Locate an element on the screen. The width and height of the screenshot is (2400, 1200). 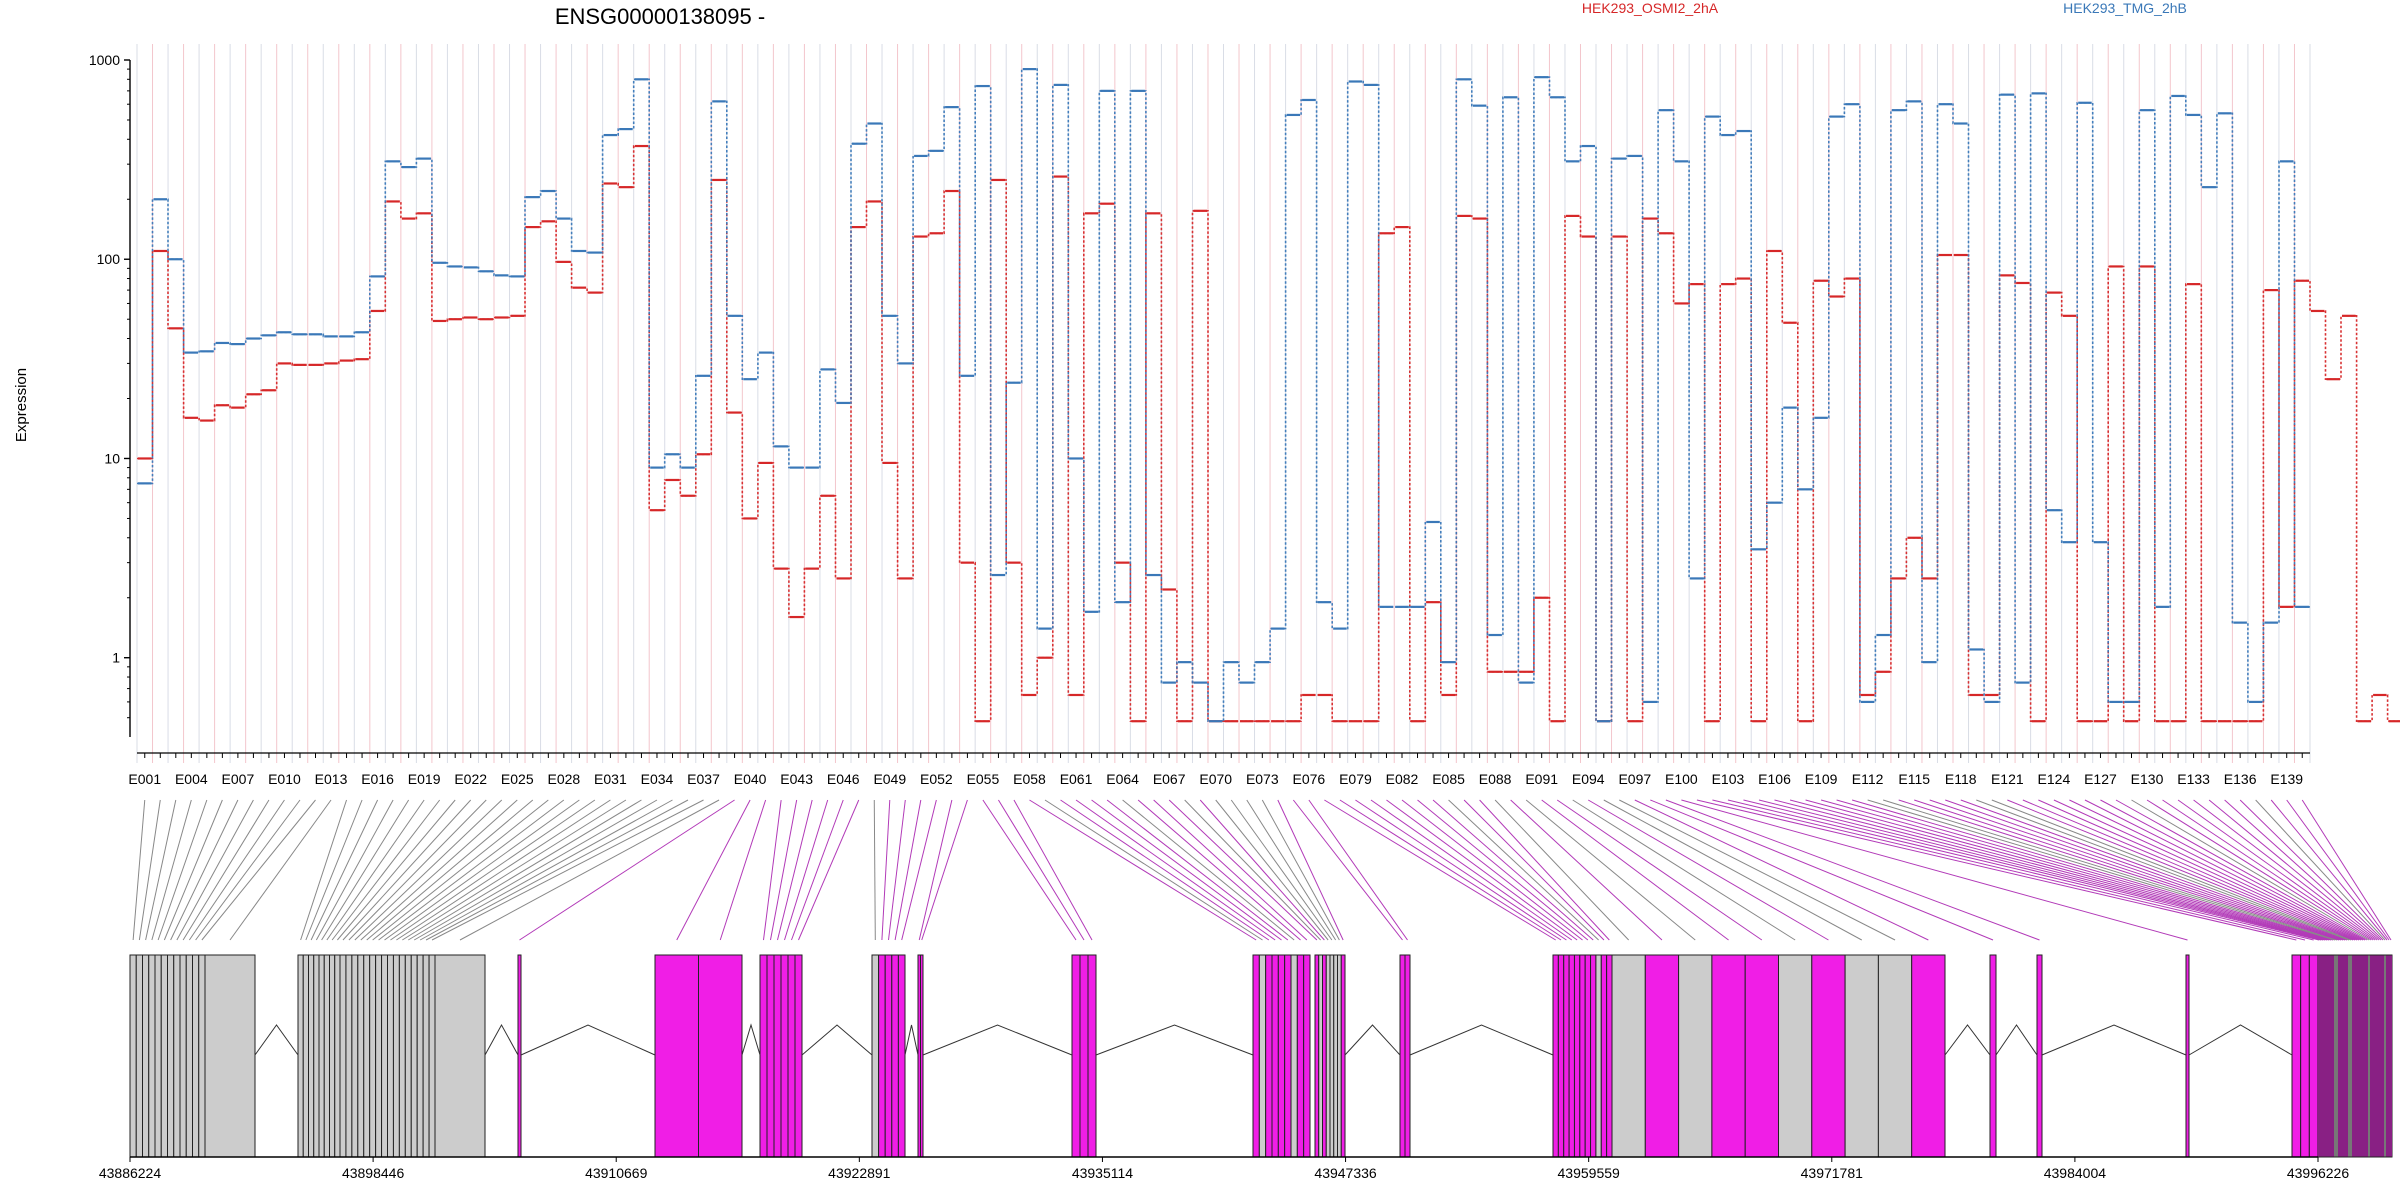
exon-label: E034 is located at coordinates (657, 779).